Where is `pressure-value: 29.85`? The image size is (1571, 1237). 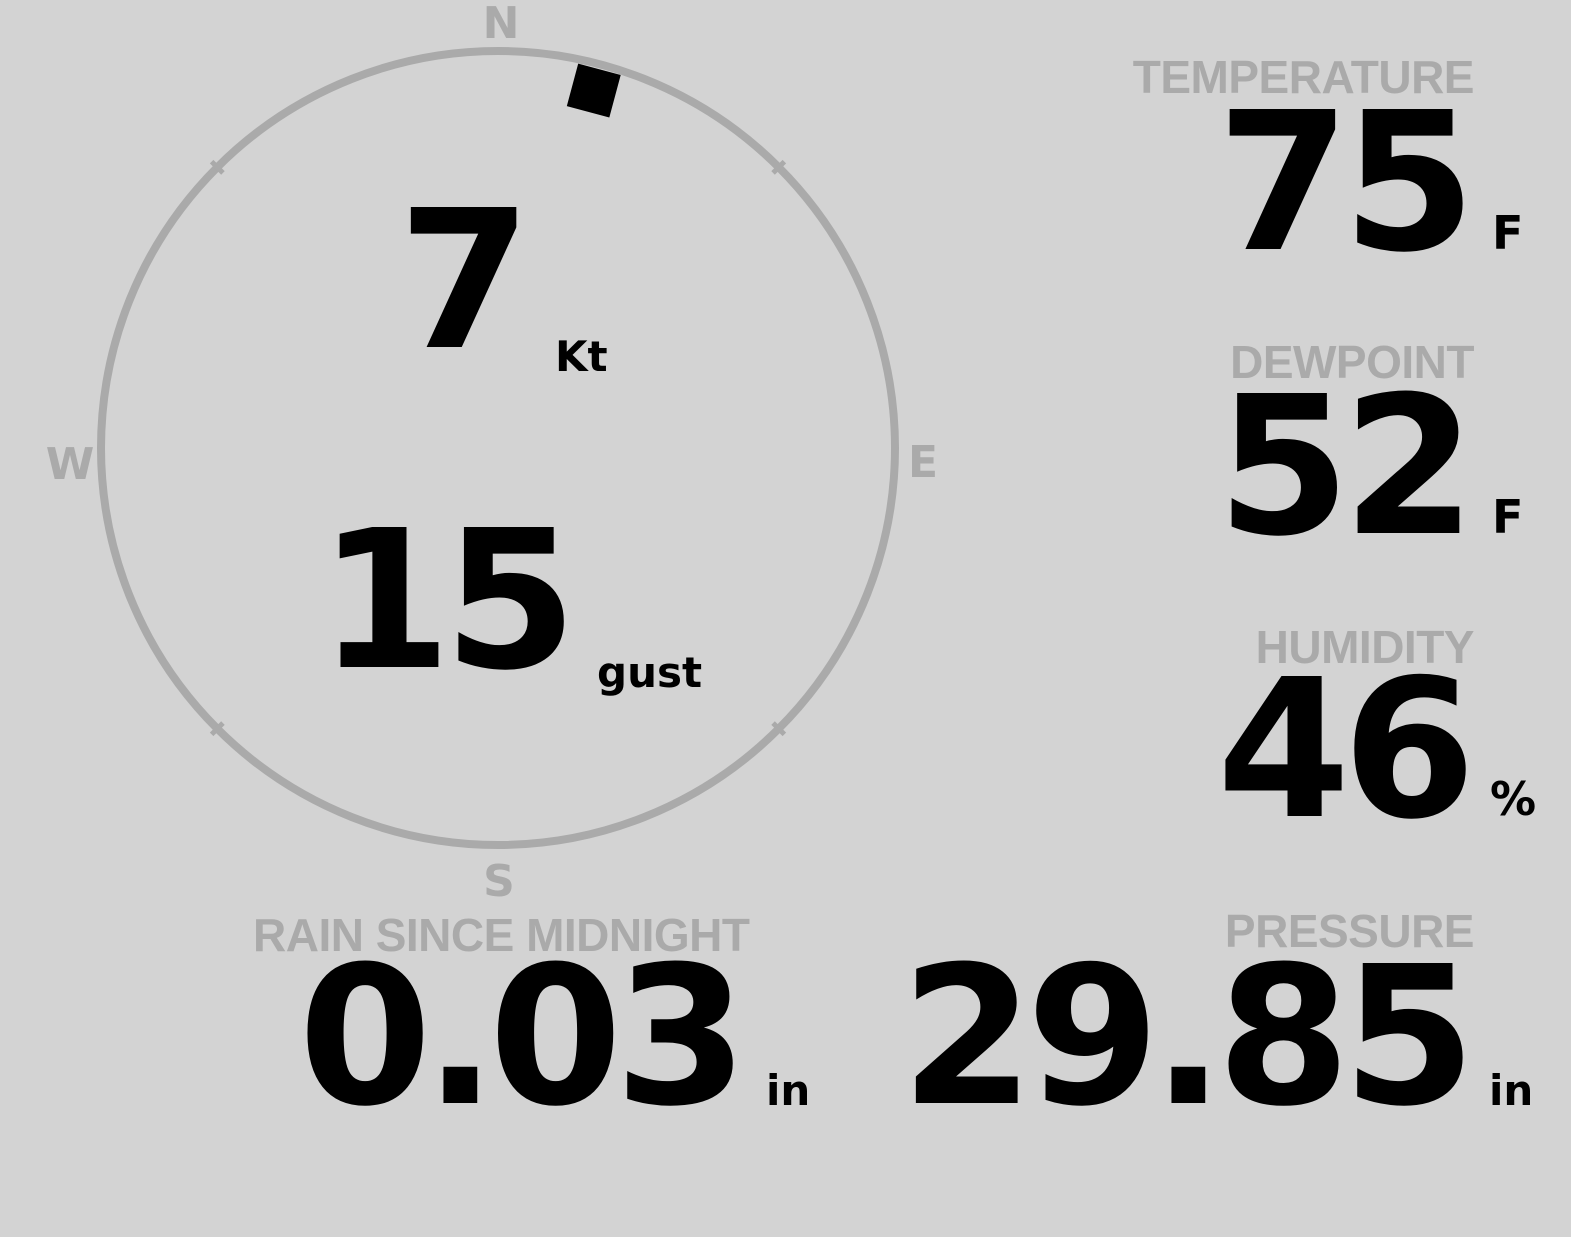 pressure-value: 29.85 is located at coordinates (1188, 1037).